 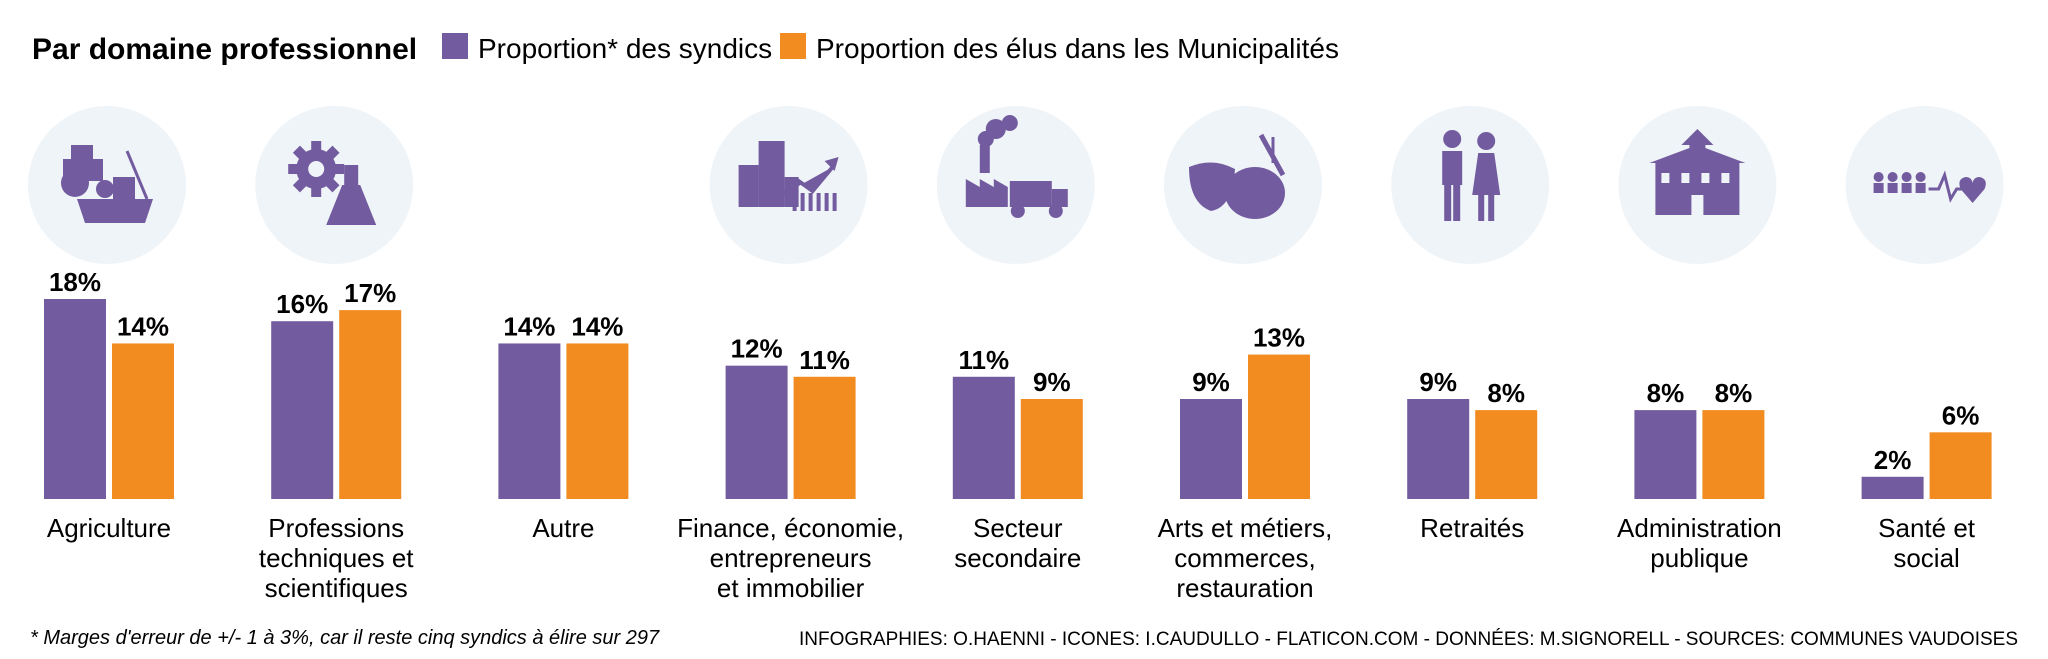 I want to click on people-heartbeat-icon, so click(x=1929, y=186).